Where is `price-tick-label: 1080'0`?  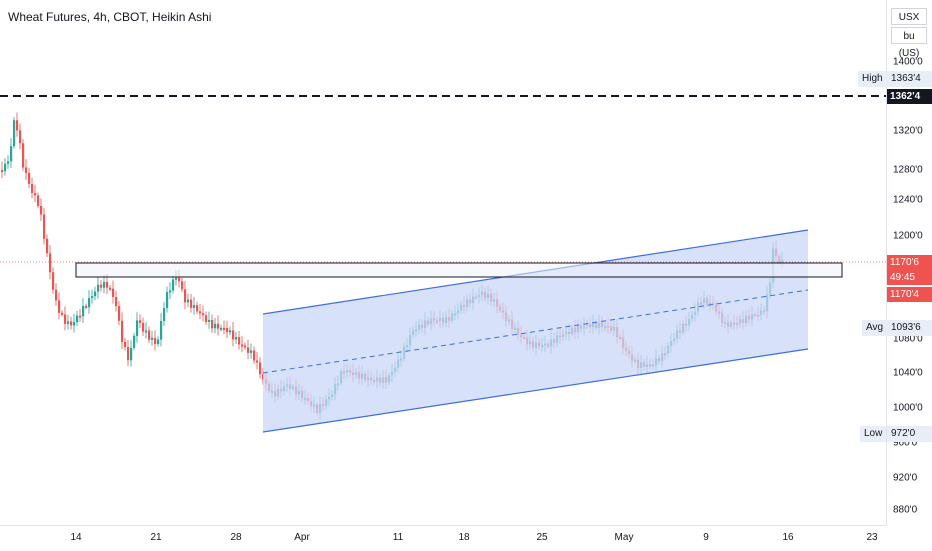 price-tick-label: 1080'0 is located at coordinates (908, 339).